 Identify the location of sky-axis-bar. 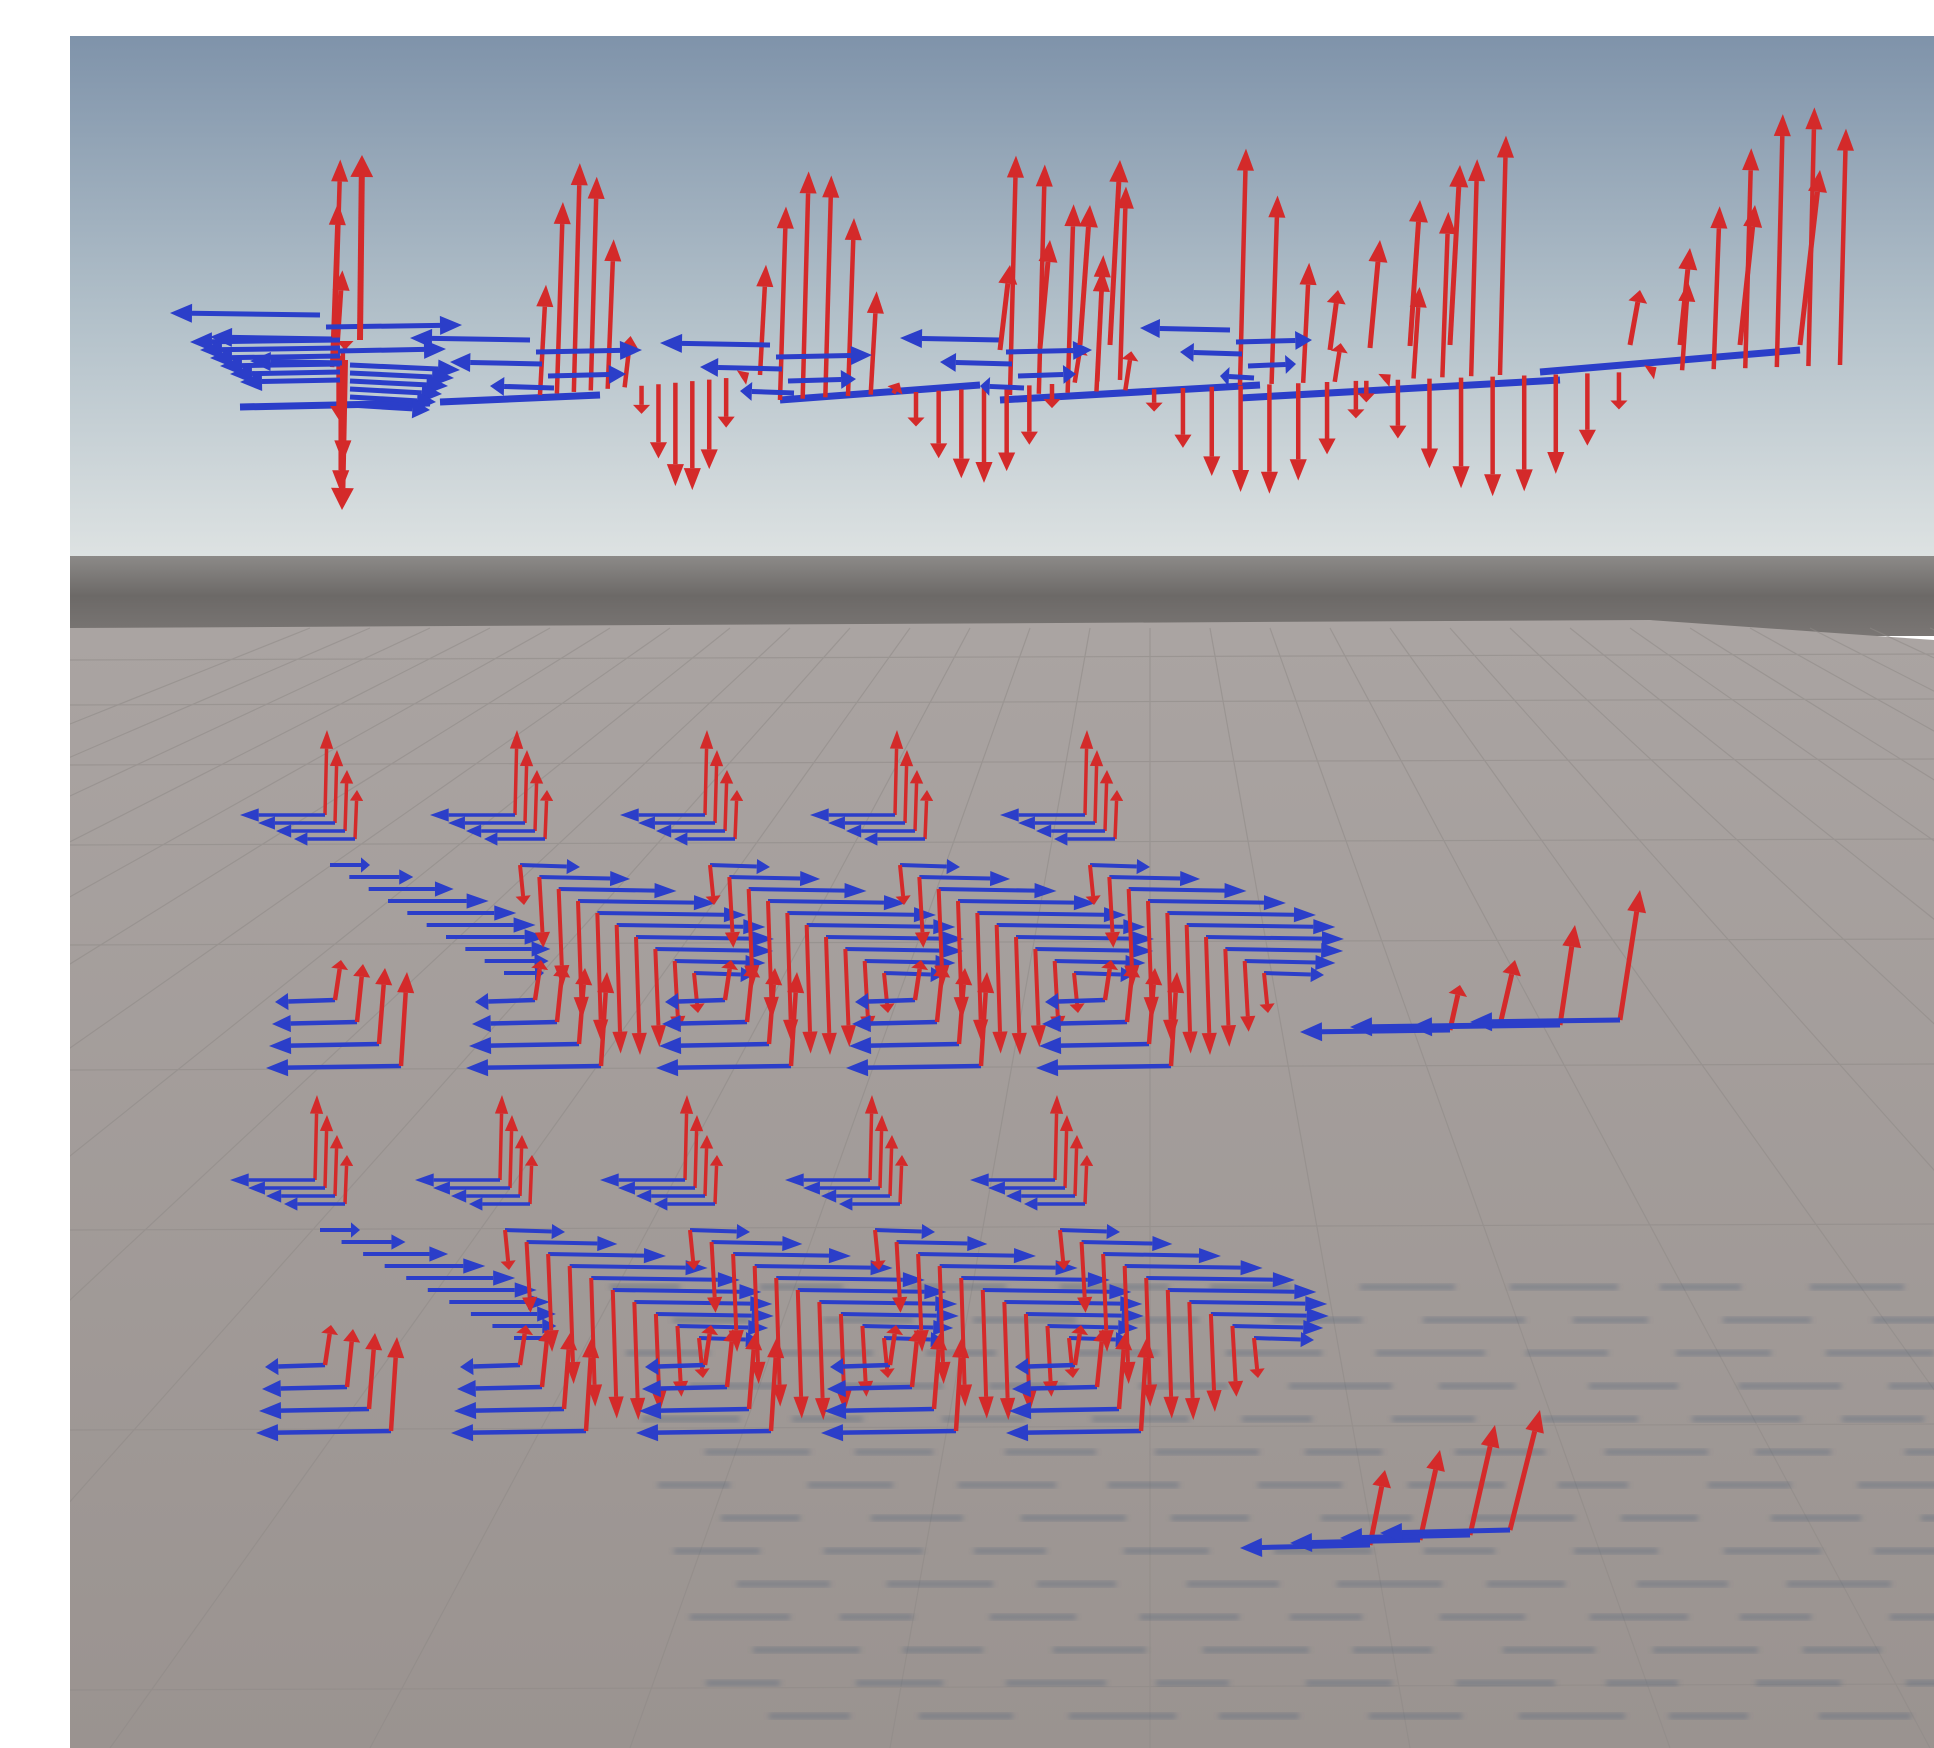
(335, 405).